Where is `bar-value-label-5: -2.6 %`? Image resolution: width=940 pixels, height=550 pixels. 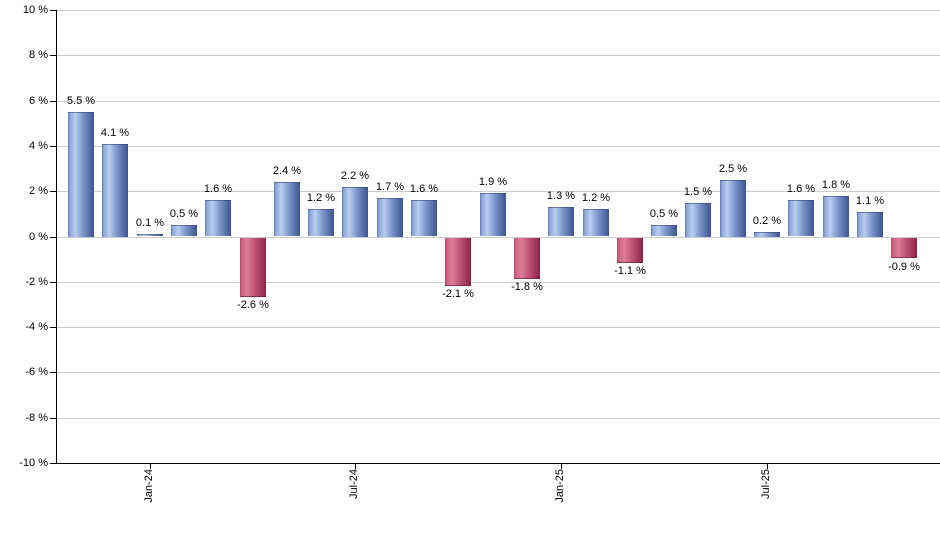 bar-value-label-5: -2.6 % is located at coordinates (253, 305).